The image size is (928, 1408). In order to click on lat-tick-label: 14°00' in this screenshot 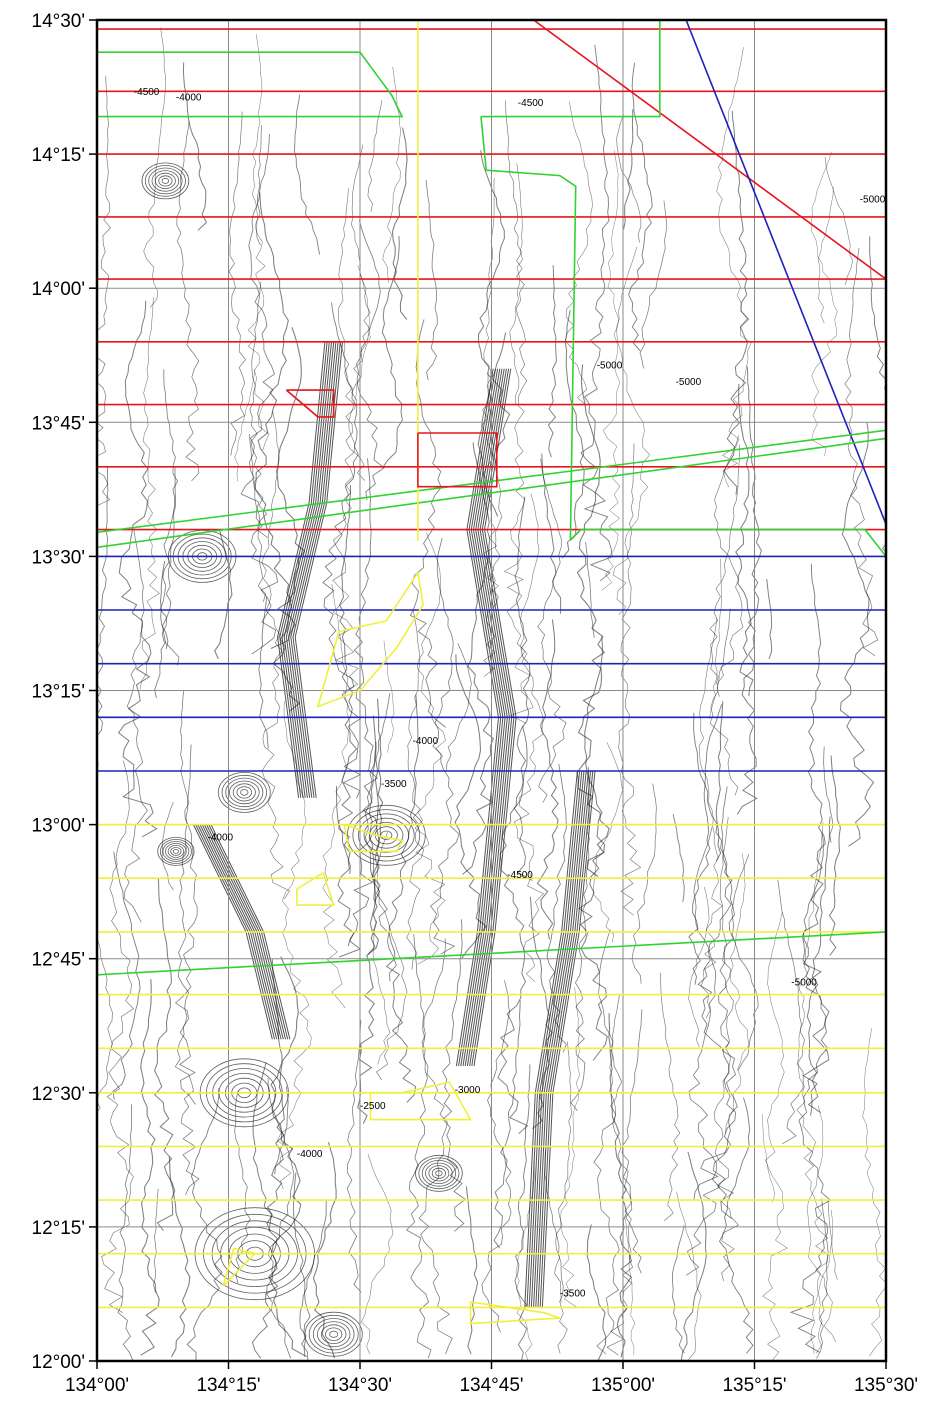, I will do `click(59, 289)`.